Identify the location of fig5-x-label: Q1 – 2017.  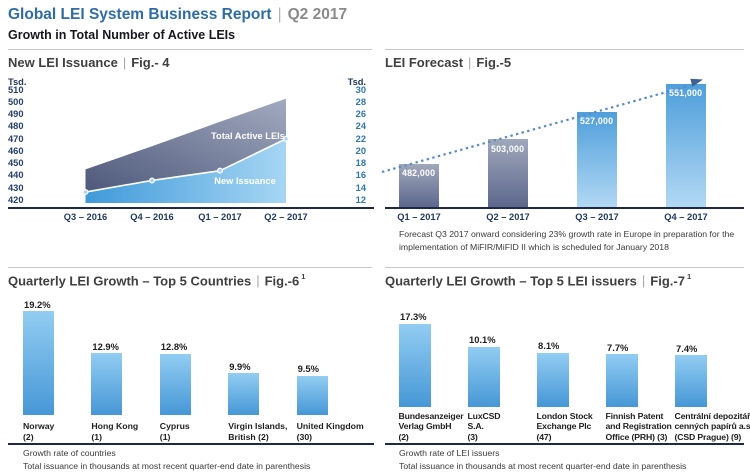
(419, 217).